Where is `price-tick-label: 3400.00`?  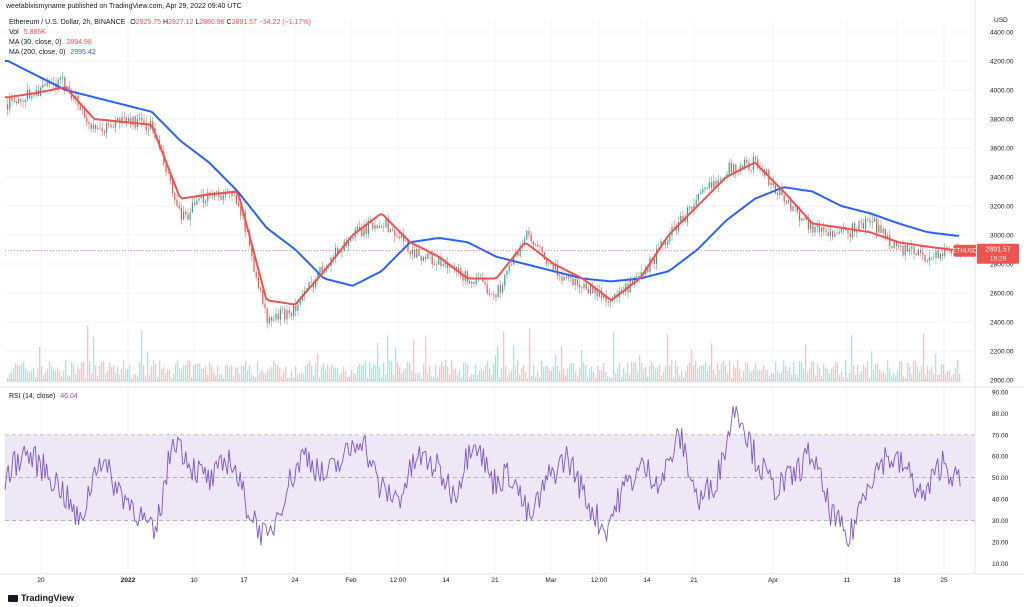
price-tick-label: 3400.00 is located at coordinates (1002, 178).